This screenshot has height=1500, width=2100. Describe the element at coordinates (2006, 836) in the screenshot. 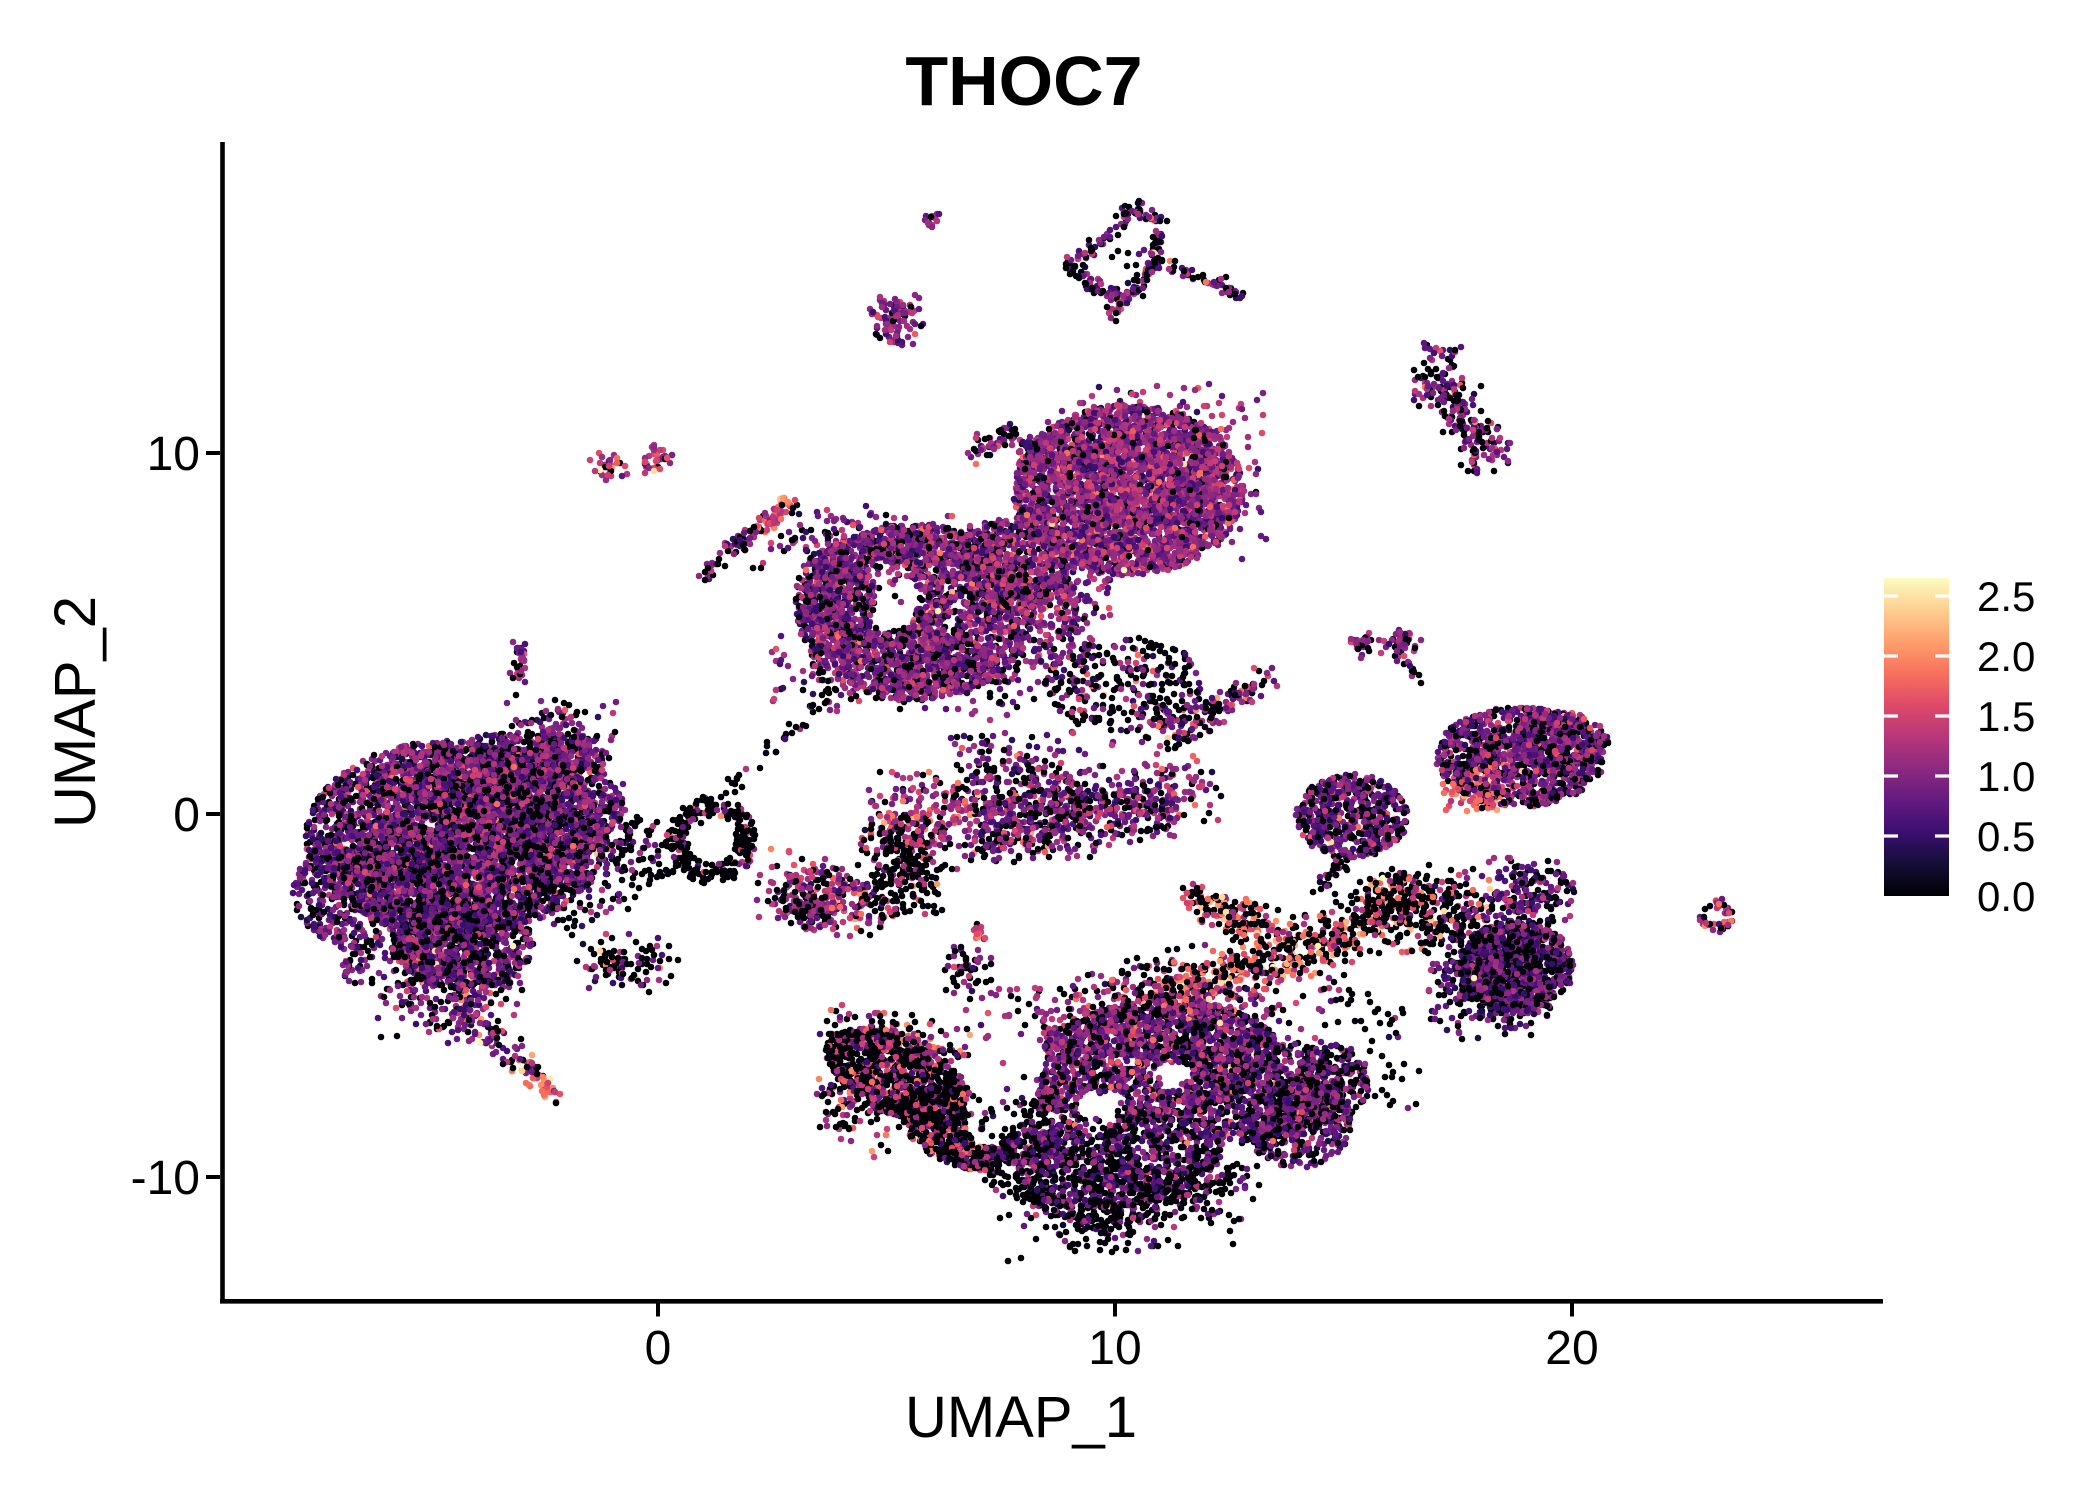

I see `svg-text: 0.5` at that location.